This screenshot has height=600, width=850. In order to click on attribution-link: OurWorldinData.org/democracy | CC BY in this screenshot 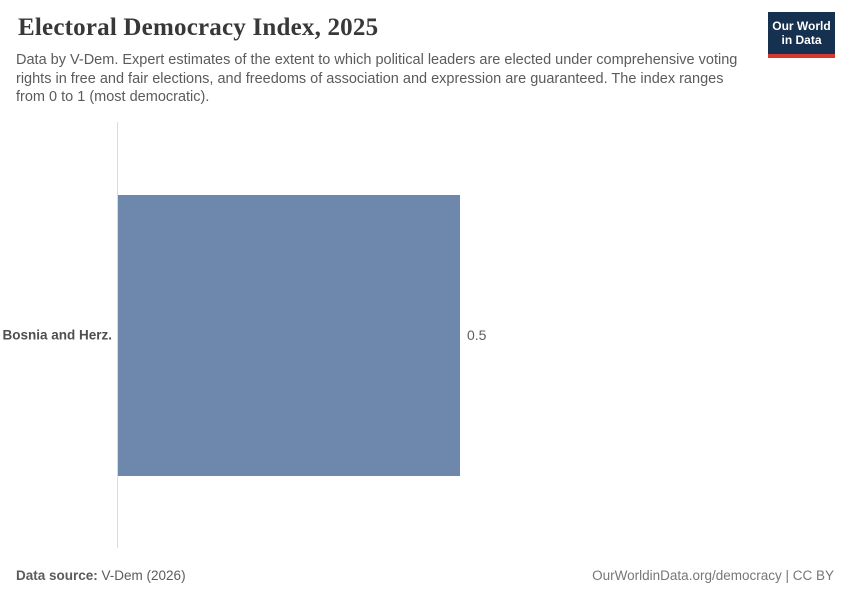, I will do `click(713, 575)`.